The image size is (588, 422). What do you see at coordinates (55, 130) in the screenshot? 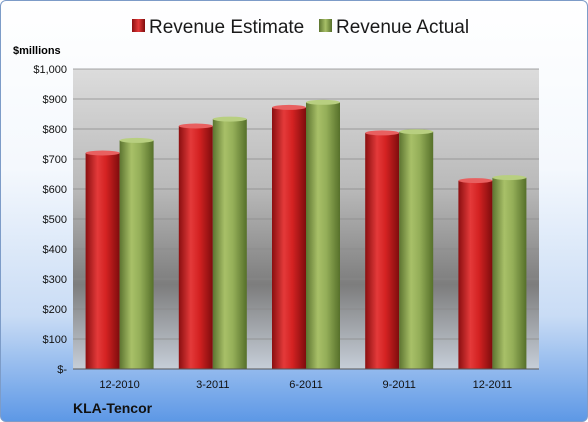
I see `y-tick-label: $800` at bounding box center [55, 130].